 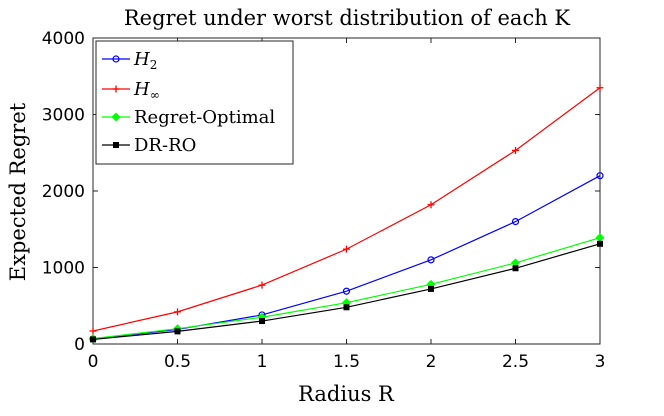 I want to click on y-axis-label: Expected Regret, so click(x=18, y=191).